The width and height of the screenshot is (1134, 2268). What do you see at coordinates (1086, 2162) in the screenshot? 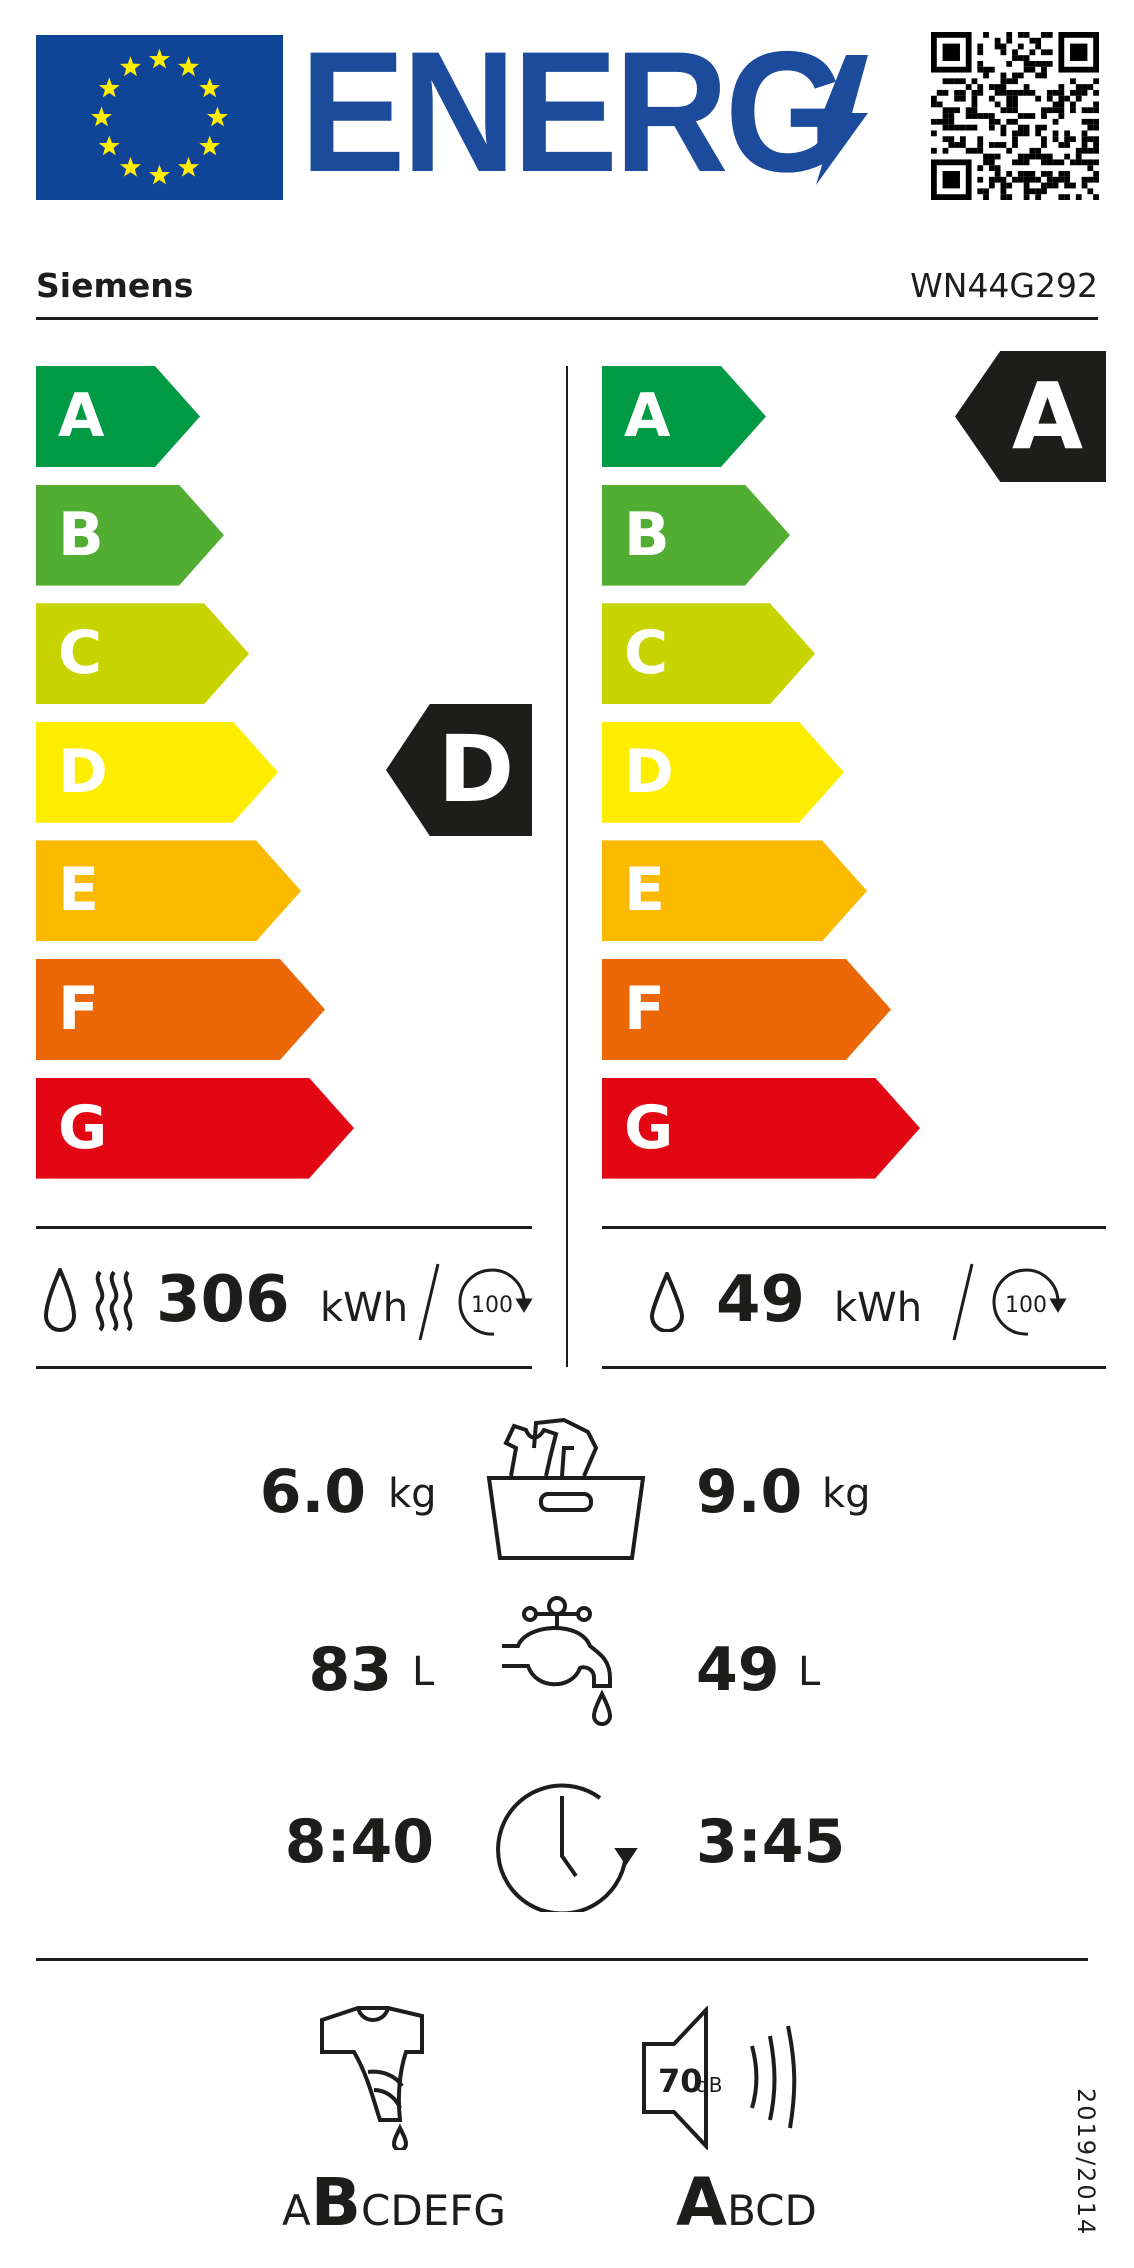
I see `regulation-number: 2019/2014` at bounding box center [1086, 2162].